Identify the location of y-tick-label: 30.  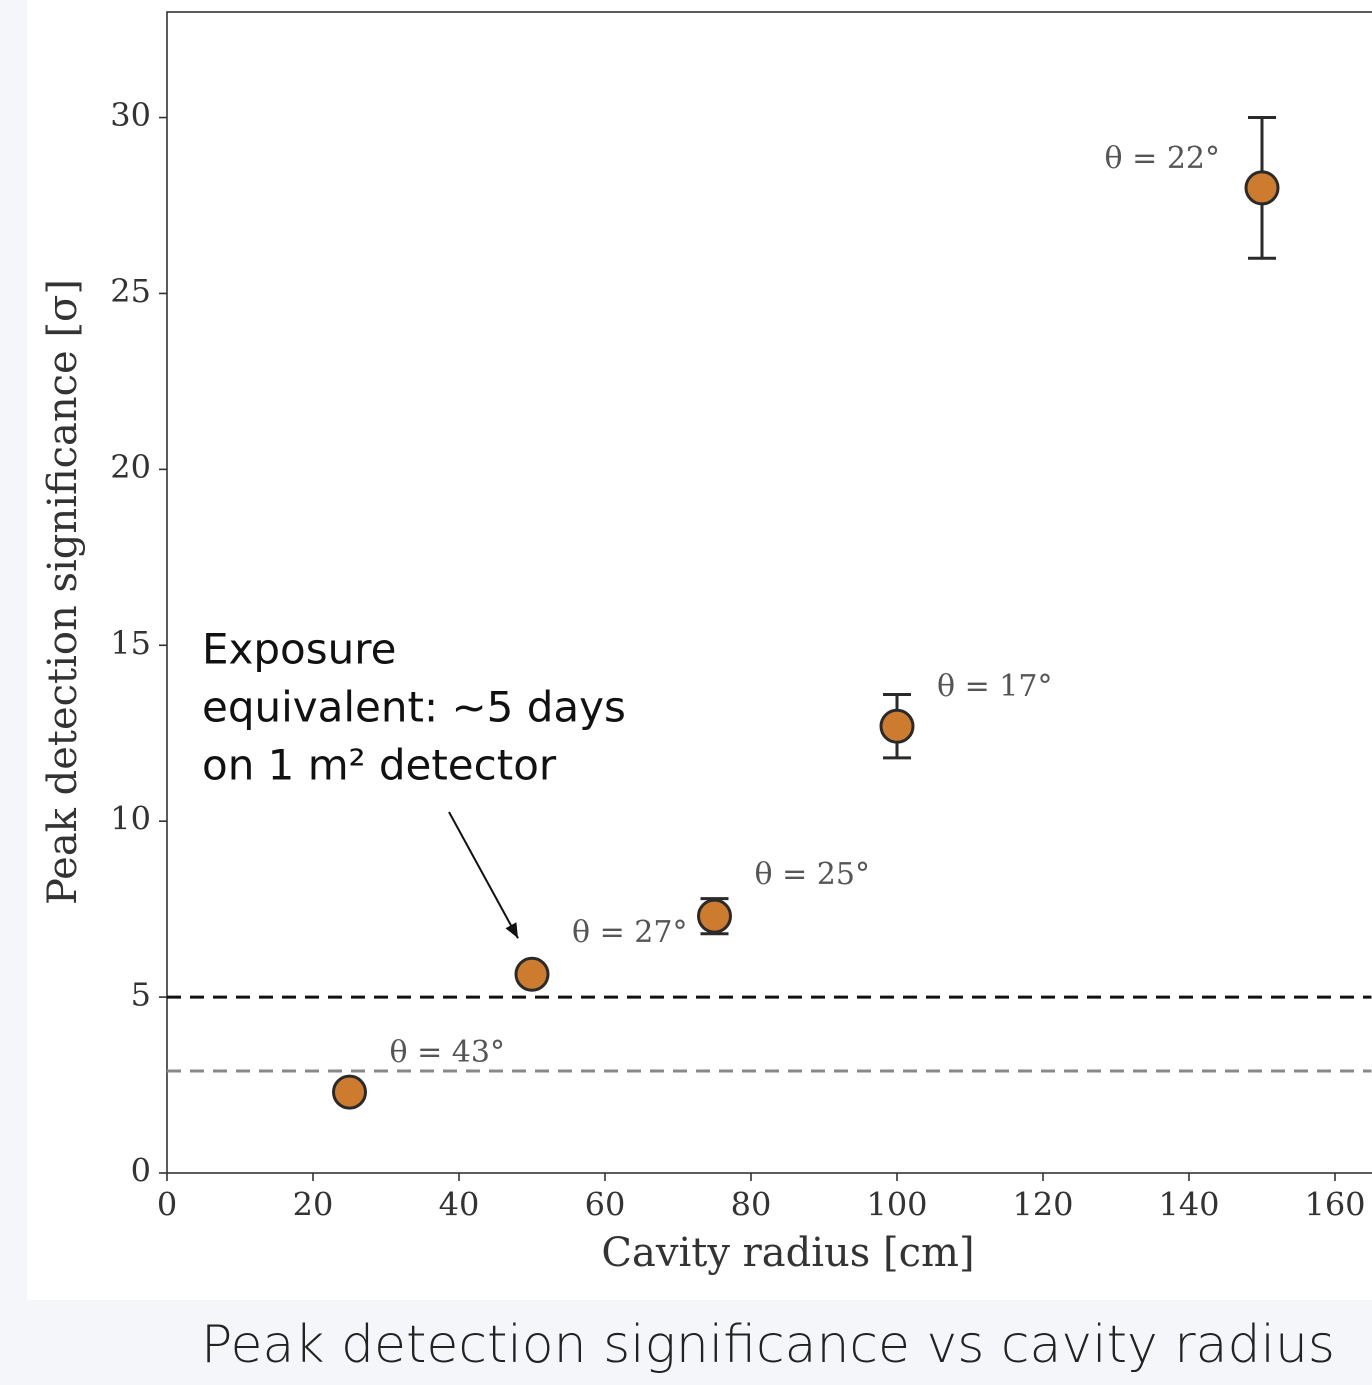
(130, 115).